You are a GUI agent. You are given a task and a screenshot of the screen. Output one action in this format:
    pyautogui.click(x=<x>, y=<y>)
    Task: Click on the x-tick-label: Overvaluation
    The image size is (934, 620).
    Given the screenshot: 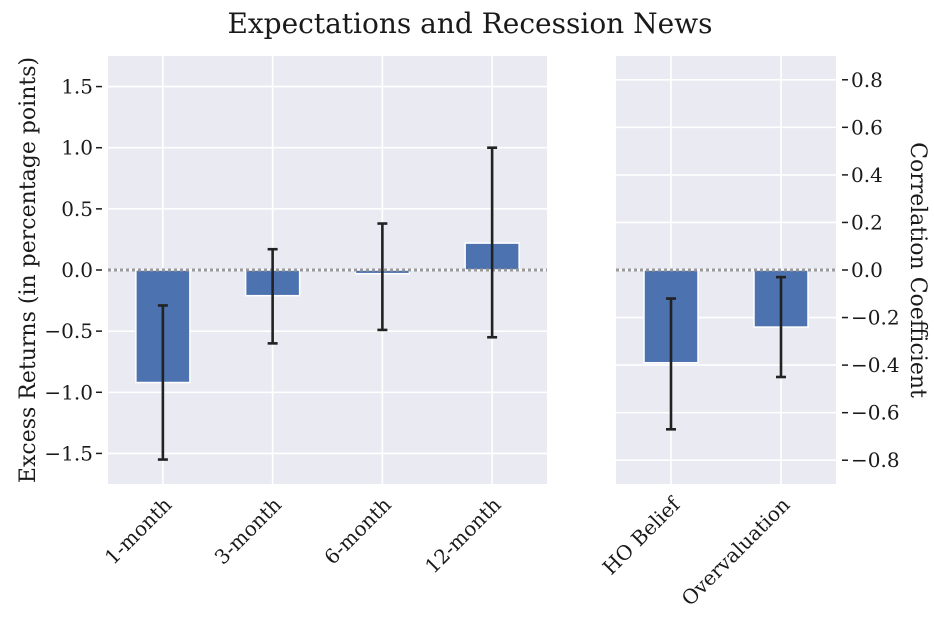 What is the action you would take?
    pyautogui.click(x=736, y=551)
    